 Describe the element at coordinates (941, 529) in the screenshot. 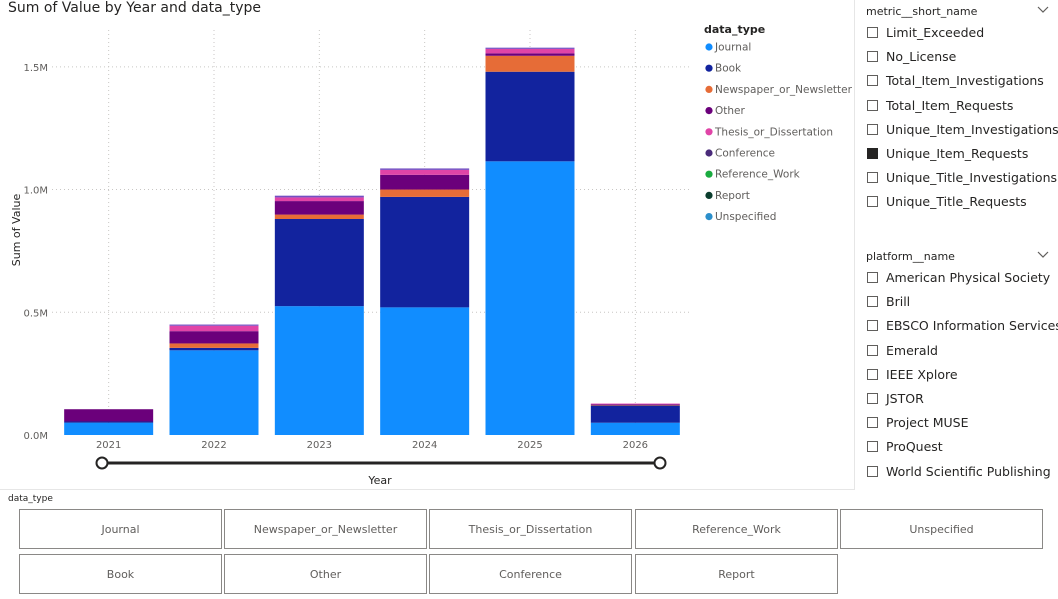

I see `data-type-tile: Unspecified` at that location.